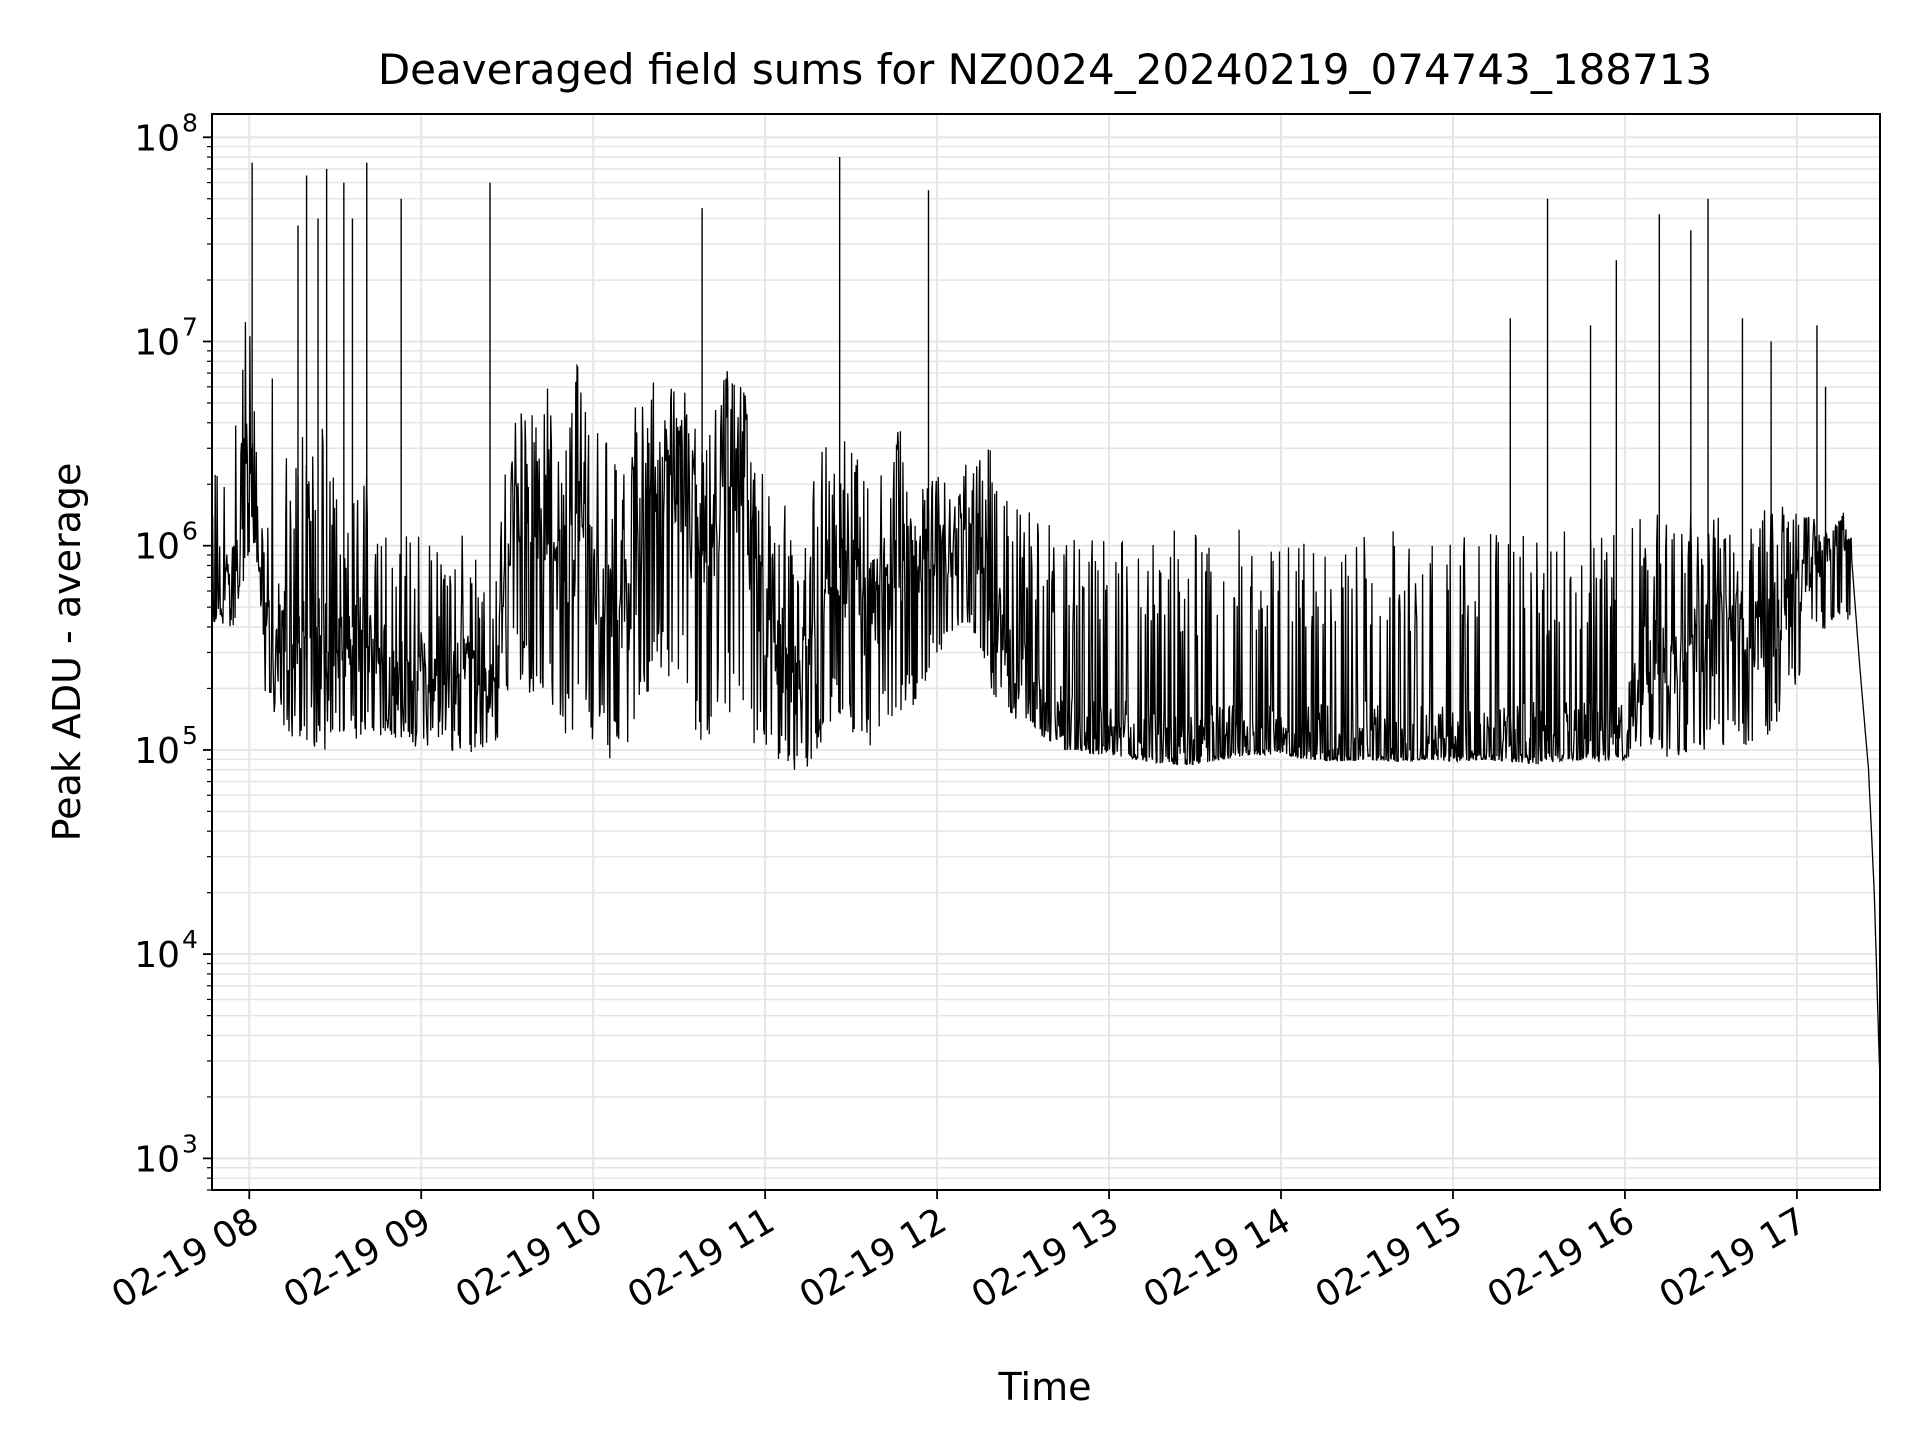 The height and width of the screenshot is (1444, 1920). Describe the element at coordinates (1045, 1387) in the screenshot. I see `x-axis-label: Time` at that location.